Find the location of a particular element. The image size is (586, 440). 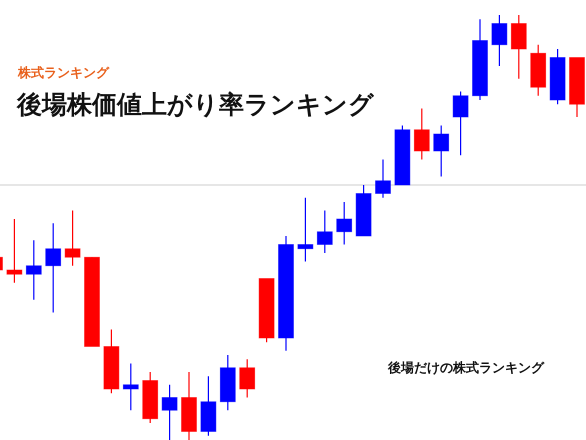

text: 後場株価値上がり率ランキング is located at coordinates (195, 104).